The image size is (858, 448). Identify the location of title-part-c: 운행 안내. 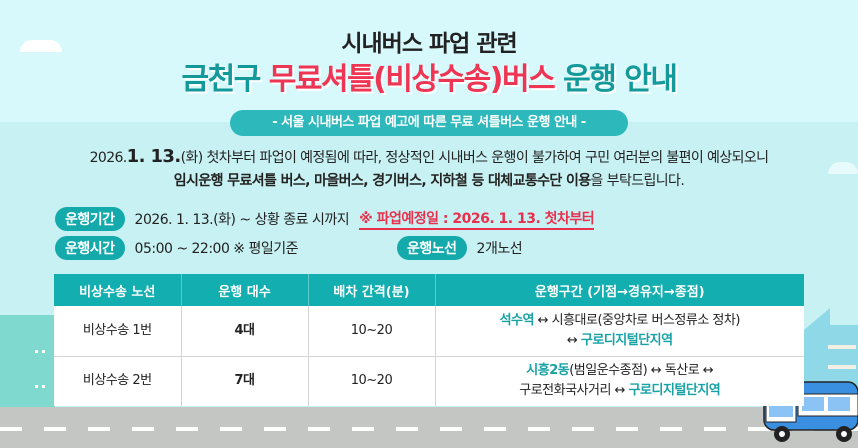
(616, 79).